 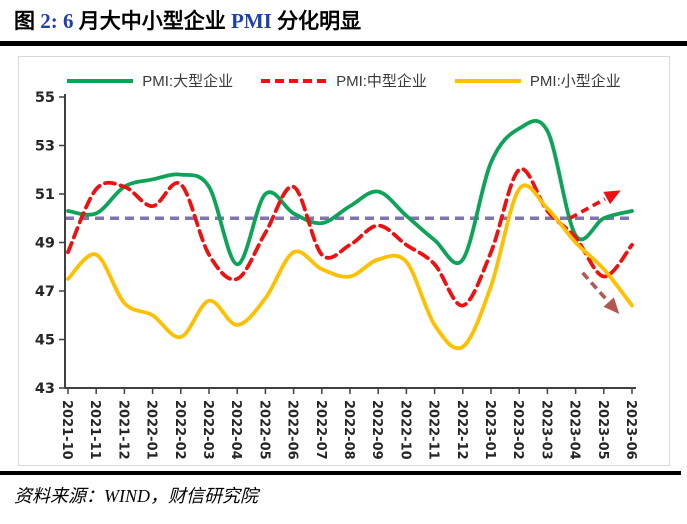 I want to click on legend-item-large: PMI:大型企业, so click(x=150, y=80).